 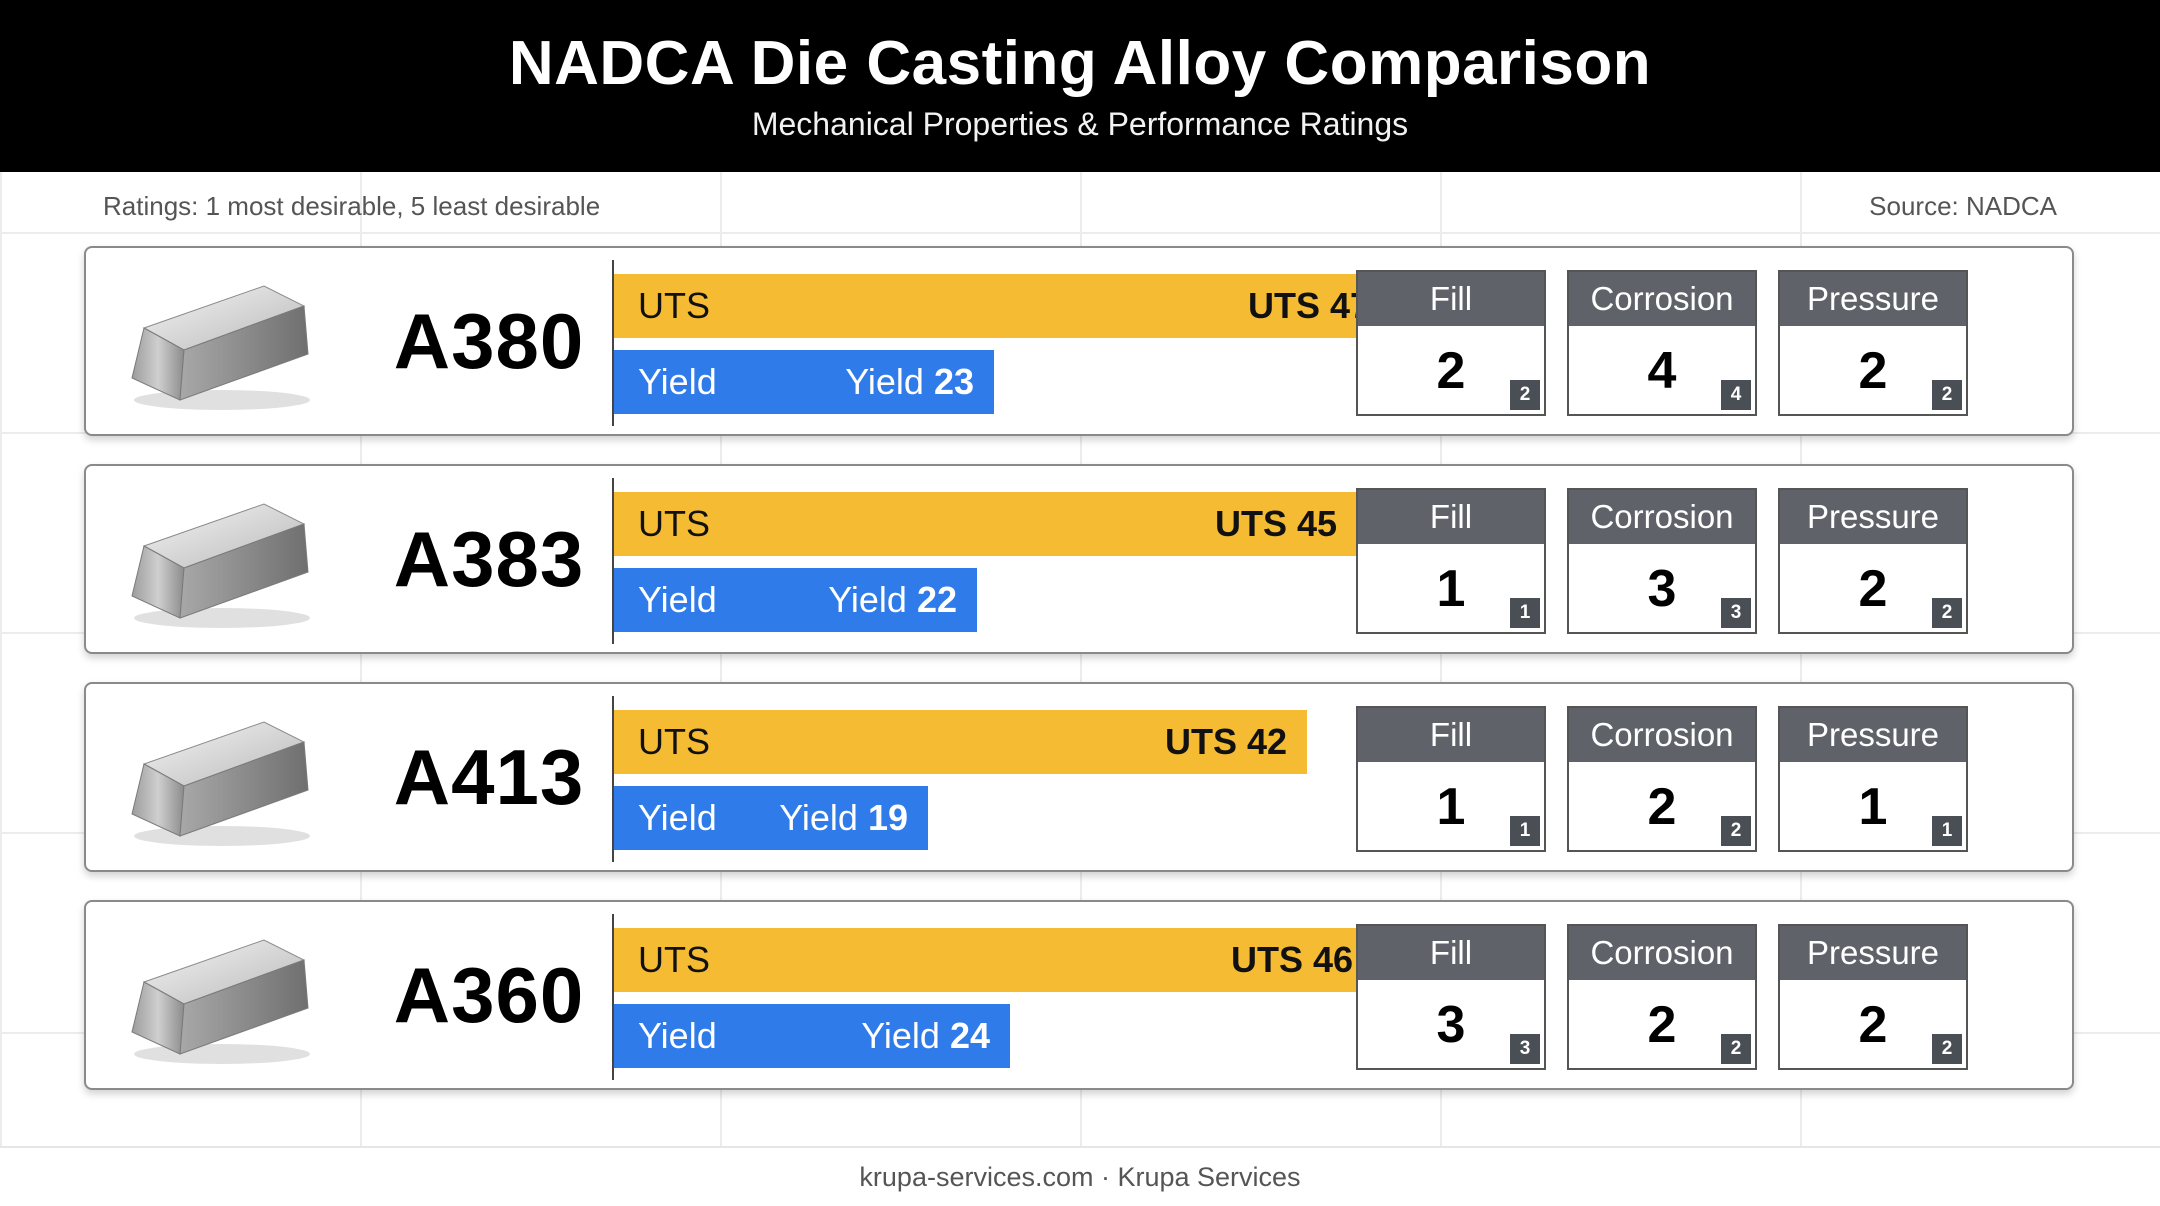 I want to click on rating-value-corrosion: 4, so click(x=1662, y=371).